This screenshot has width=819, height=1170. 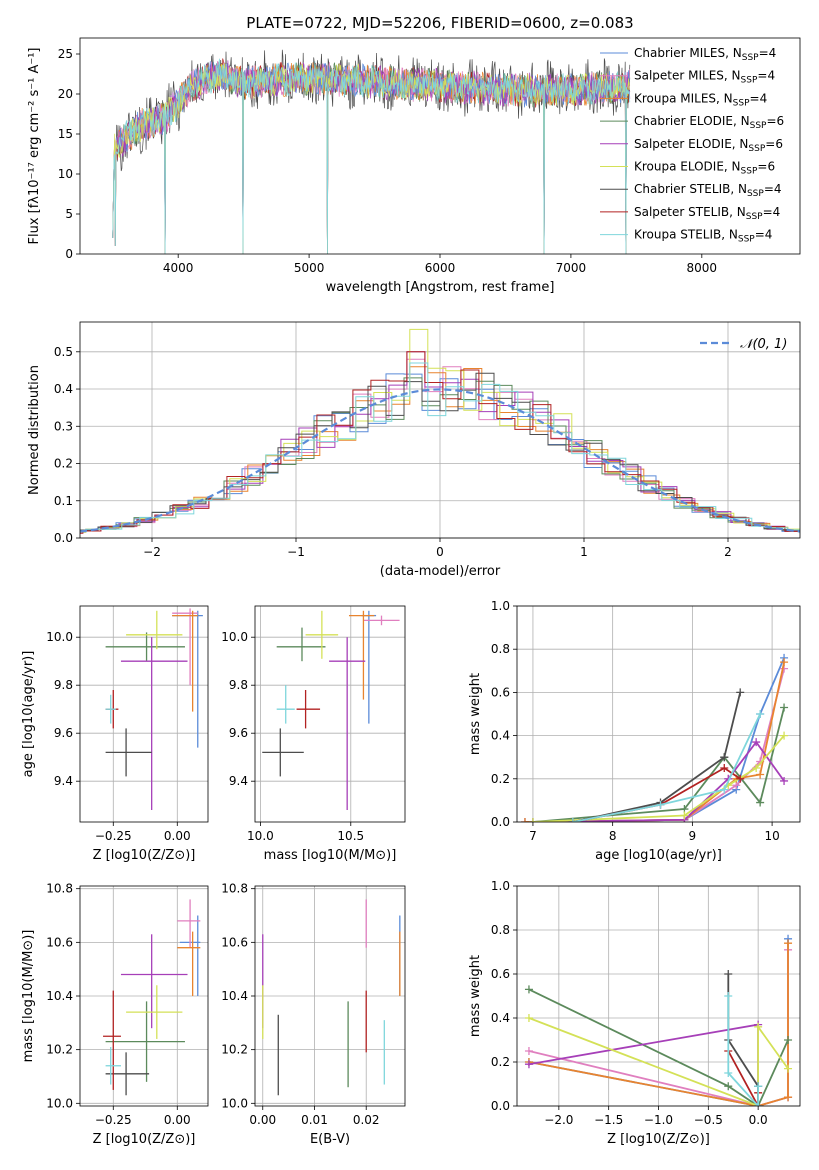 What do you see at coordinates (238, 781) in the screenshot?
I see `y-tick-label: 9.4` at bounding box center [238, 781].